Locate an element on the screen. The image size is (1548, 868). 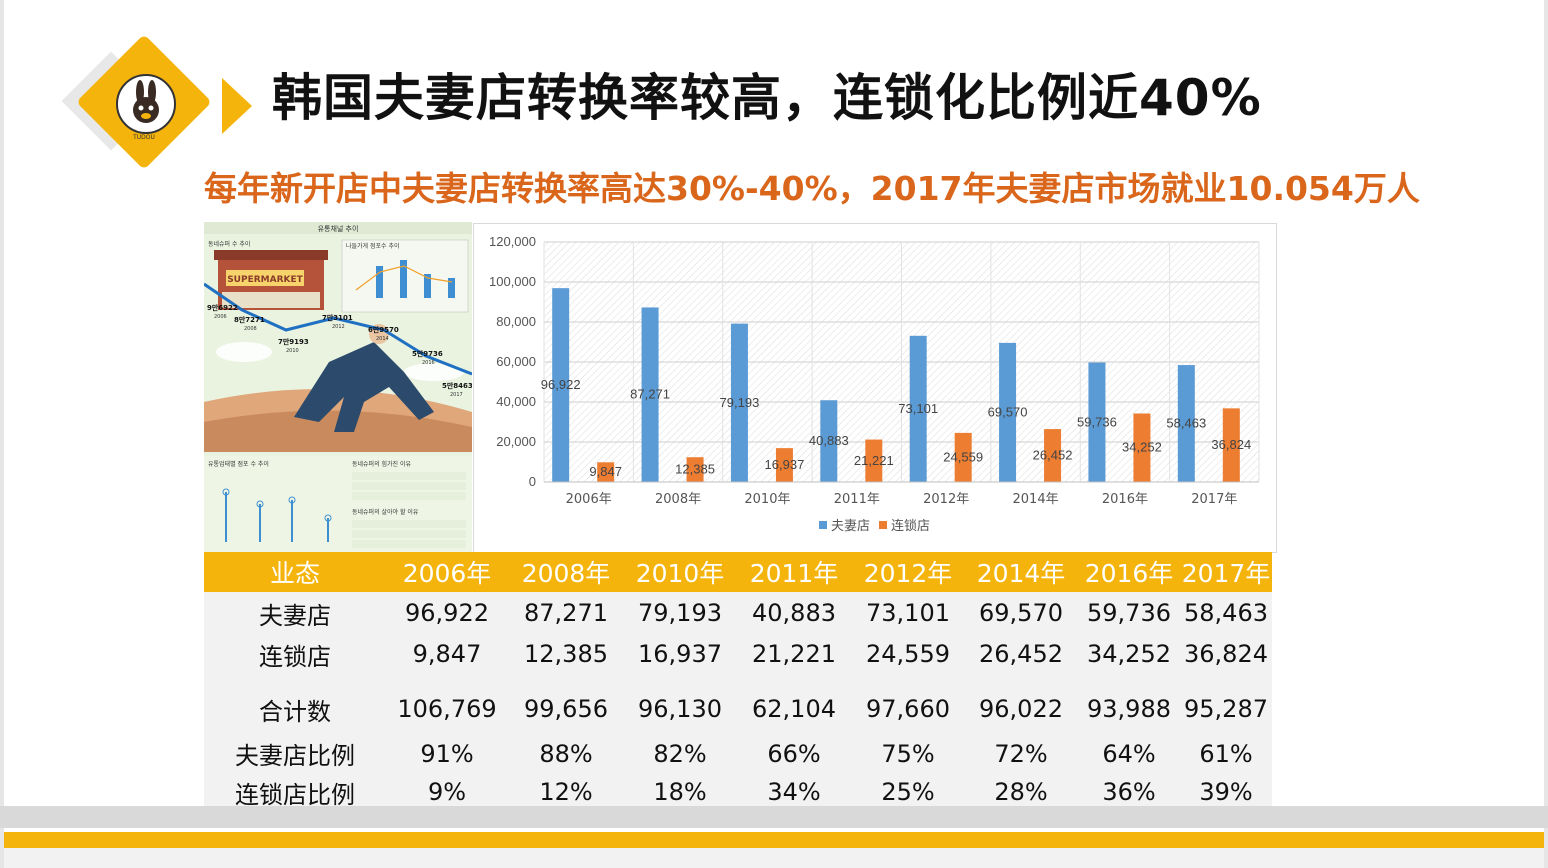
table-cell: 97,660 is located at coordinates (908, 705).